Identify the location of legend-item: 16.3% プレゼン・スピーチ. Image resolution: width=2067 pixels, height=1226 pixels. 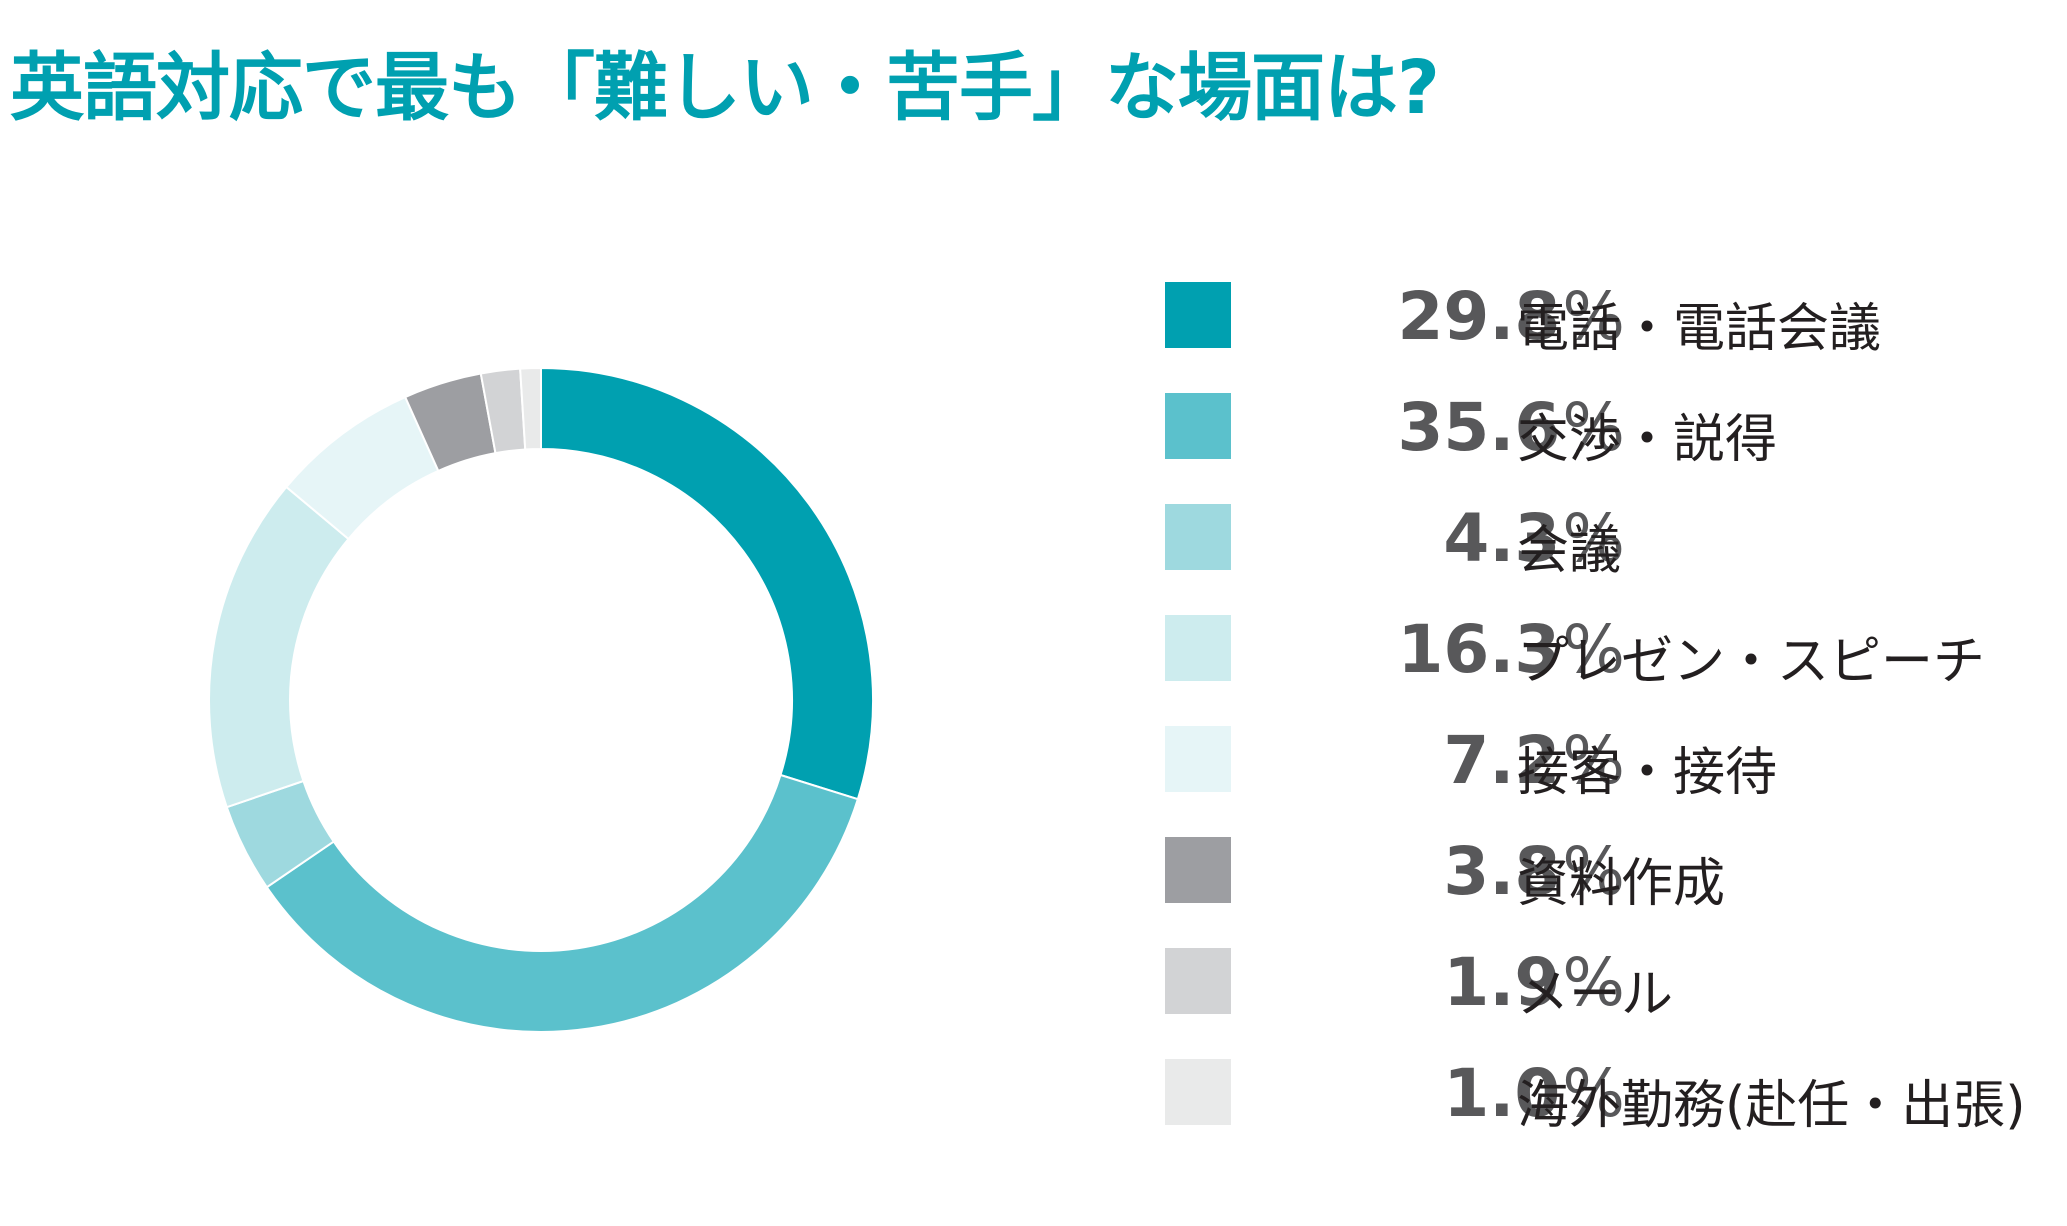
(1605, 668).